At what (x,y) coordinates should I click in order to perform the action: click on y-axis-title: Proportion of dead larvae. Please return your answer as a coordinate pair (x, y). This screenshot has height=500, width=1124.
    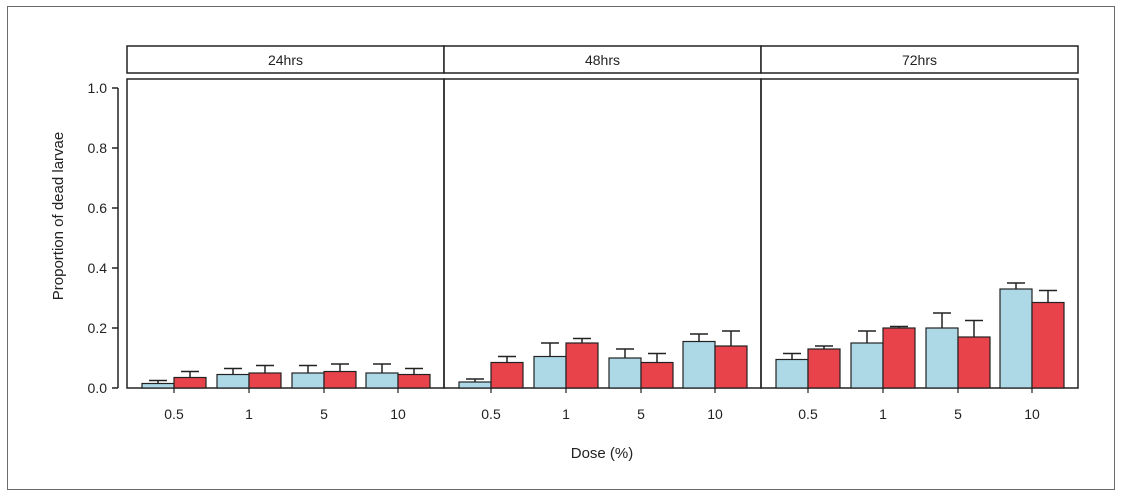
    Looking at the image, I should click on (58, 216).